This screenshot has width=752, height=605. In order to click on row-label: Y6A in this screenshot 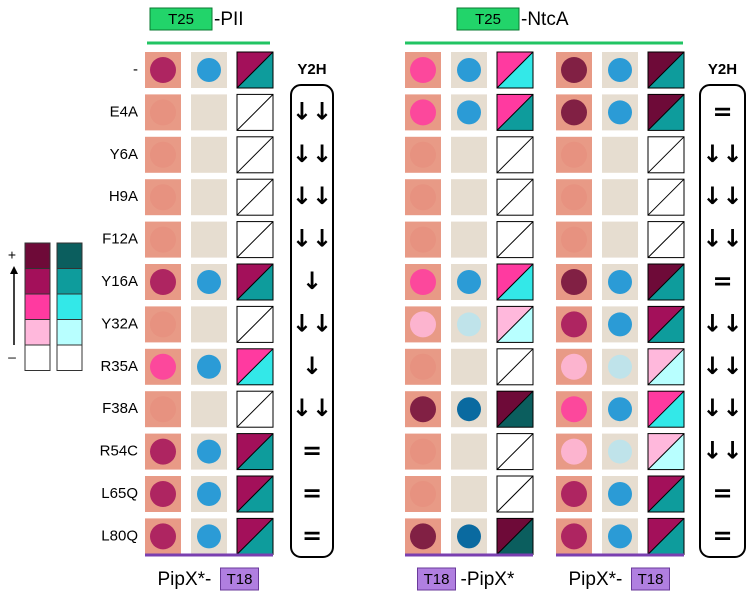, I will do `click(124, 154)`.